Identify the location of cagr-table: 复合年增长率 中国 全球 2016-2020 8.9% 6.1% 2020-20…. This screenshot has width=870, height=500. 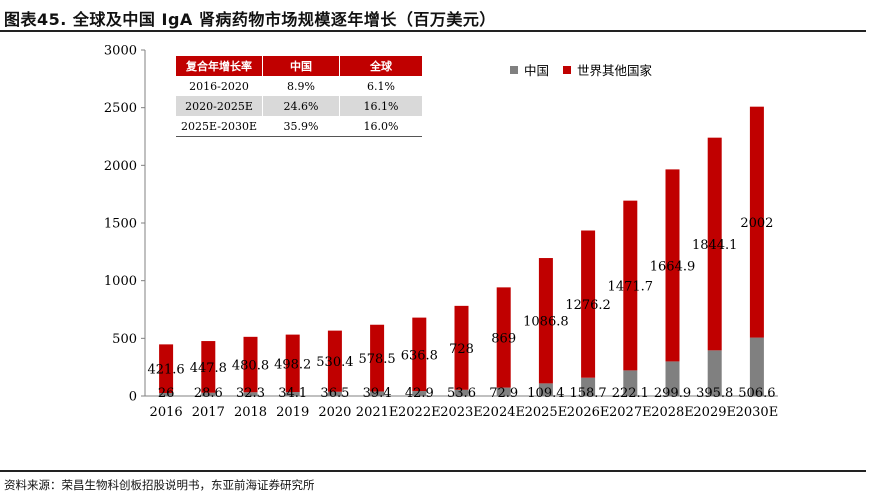
(299, 96).